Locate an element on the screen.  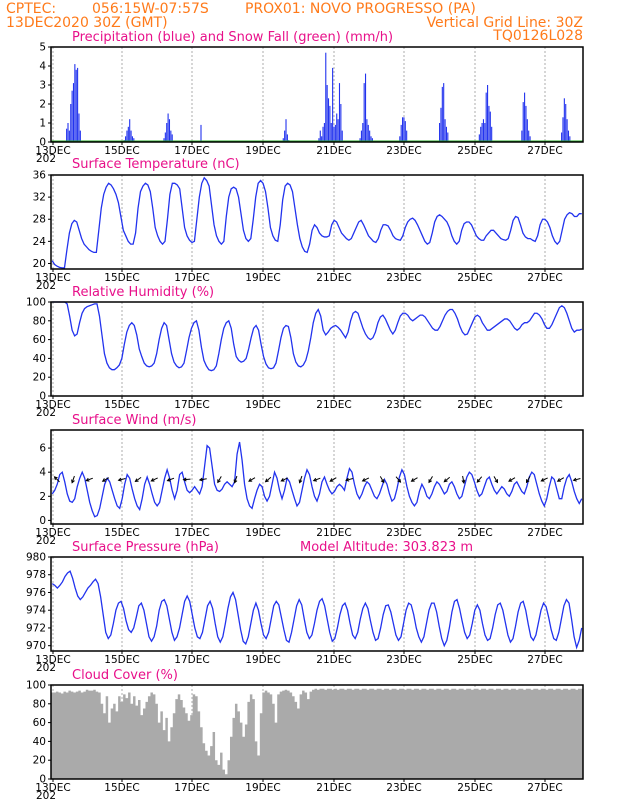
rh-series-line is located at coordinates (317, 336).